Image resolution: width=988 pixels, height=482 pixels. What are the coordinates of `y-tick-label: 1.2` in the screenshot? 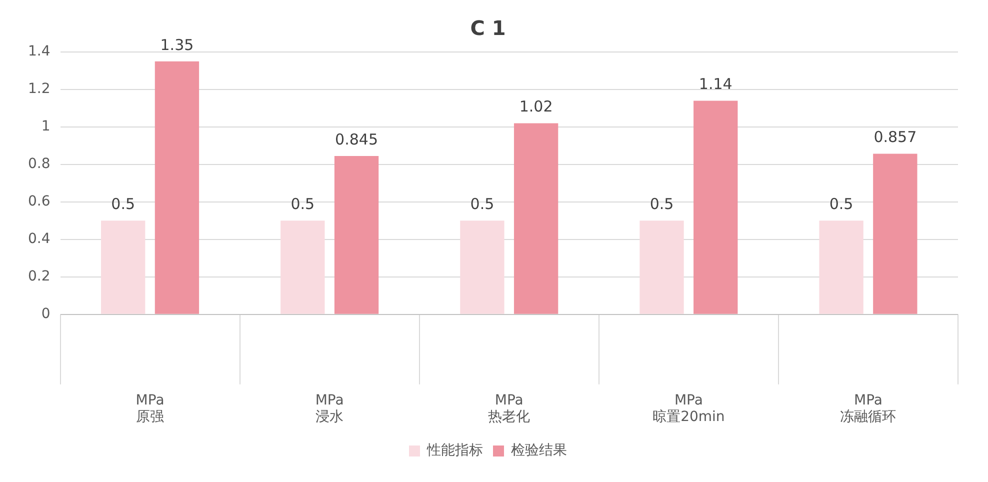 It's located at (39, 89).